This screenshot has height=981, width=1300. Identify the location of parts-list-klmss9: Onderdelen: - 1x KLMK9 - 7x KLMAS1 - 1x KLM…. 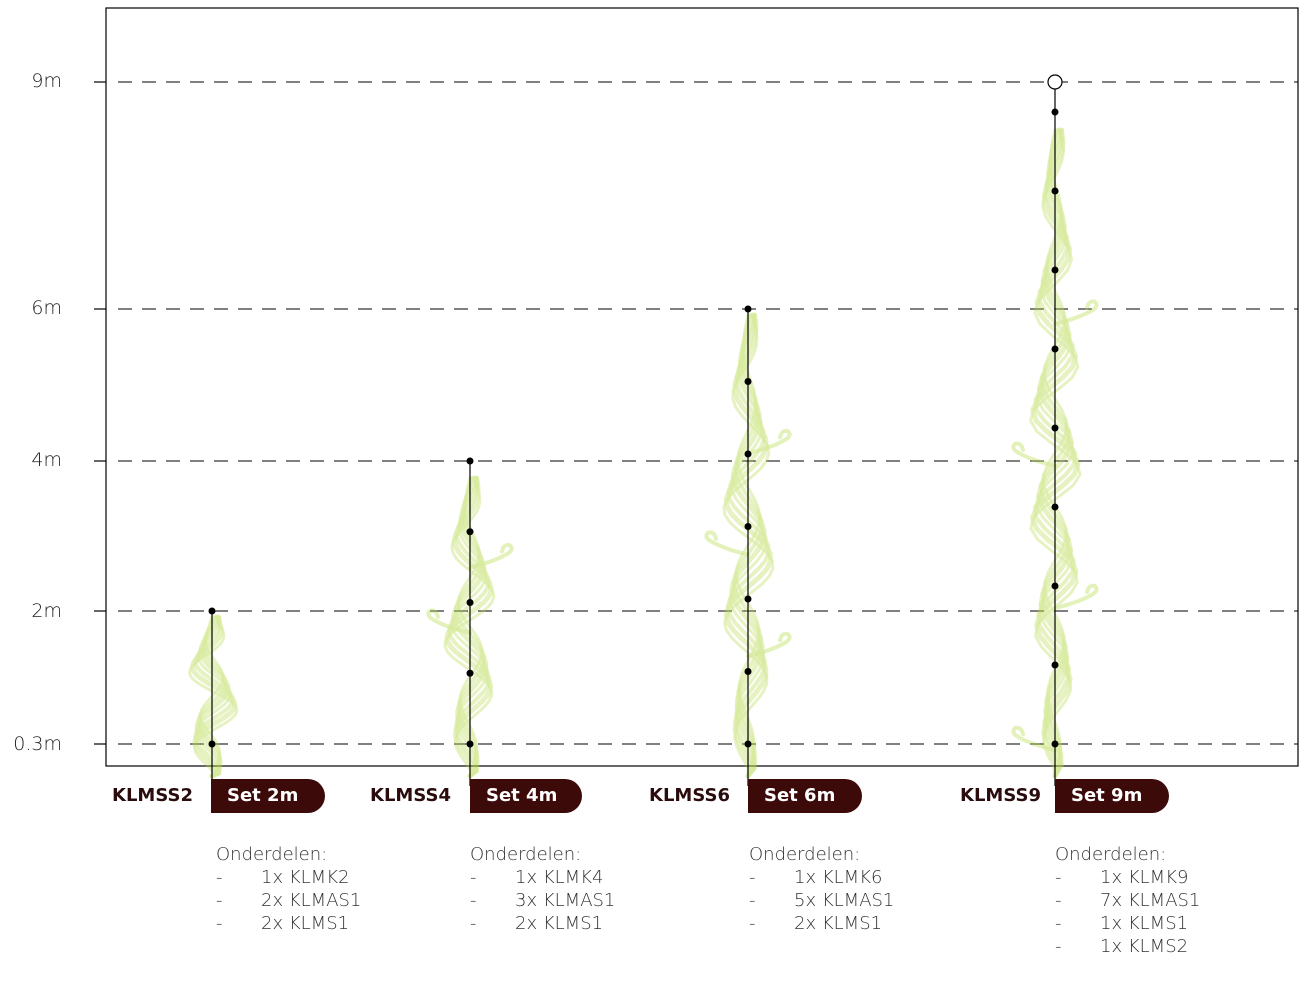
(1127, 900).